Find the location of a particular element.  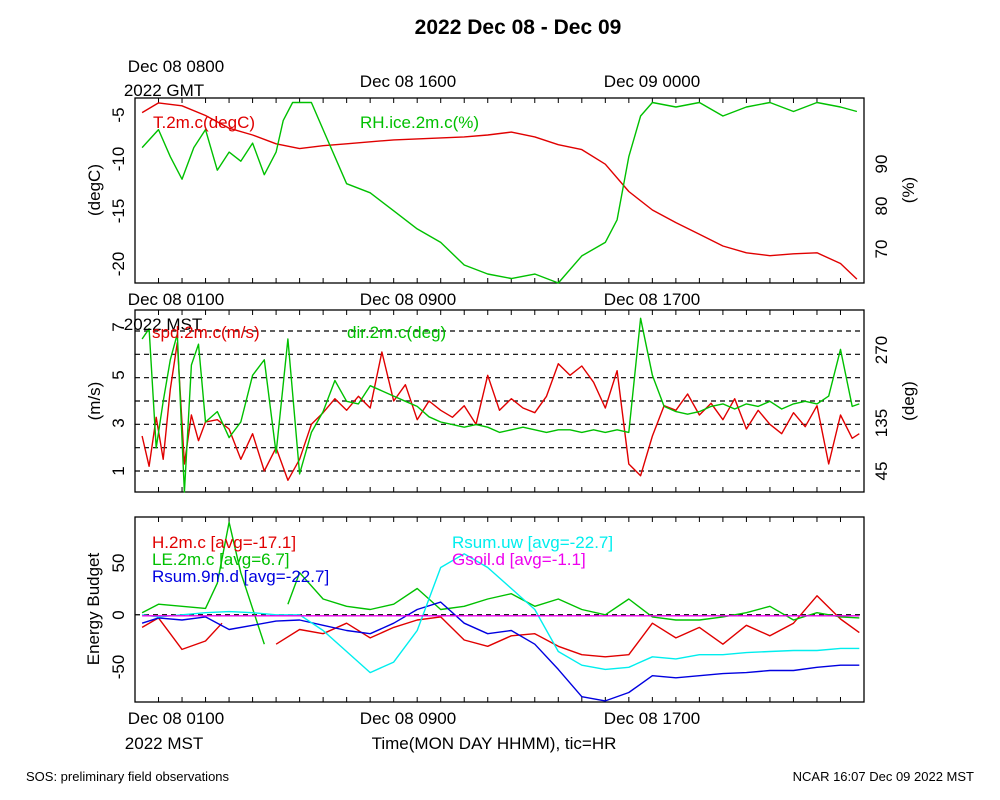

ytick-right-p1-2: 70 is located at coordinates (881, 249).